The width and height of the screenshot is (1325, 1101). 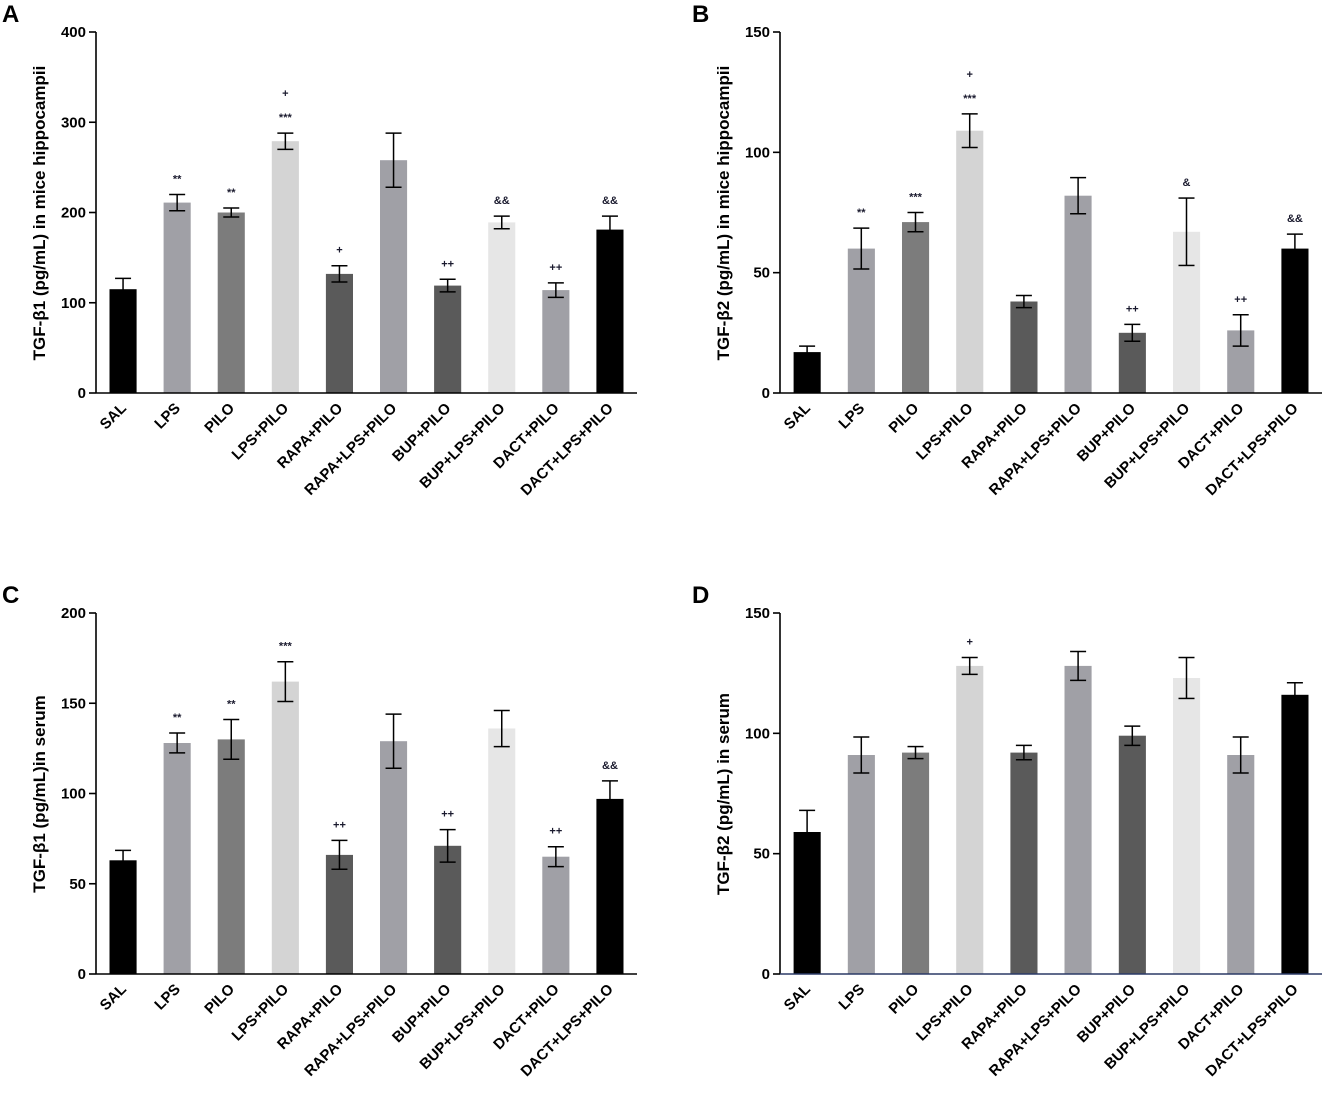 What do you see at coordinates (39, 793) in the screenshot?
I see `y-axis-label: TGF-β1 (pg/mL)in serum` at bounding box center [39, 793].